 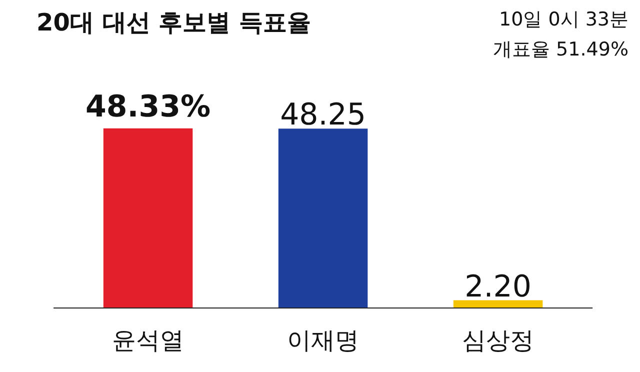 I want to click on chart-title: 20대 대선 후보별 득표율, so click(x=173, y=22).